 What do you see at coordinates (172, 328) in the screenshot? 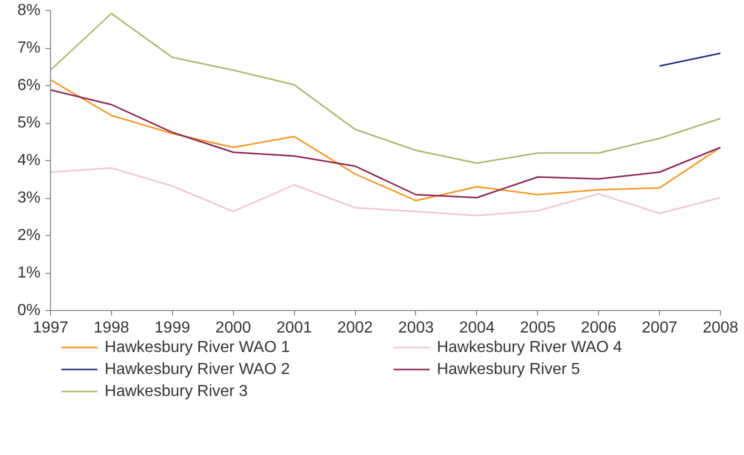
I see `x-tick-label: 1999` at bounding box center [172, 328].